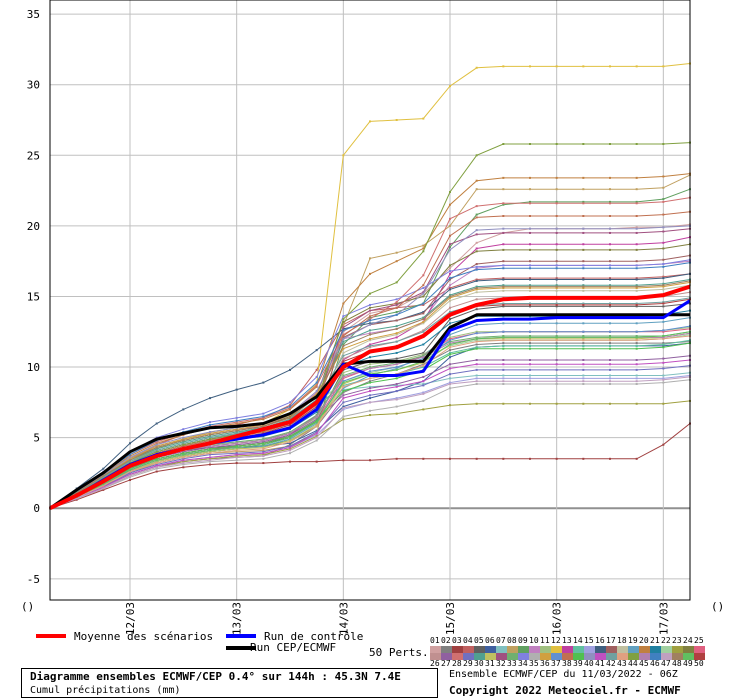  What do you see at coordinates (567, 663) in the screenshot?
I see `perturbation-number: 38` at bounding box center [567, 663].